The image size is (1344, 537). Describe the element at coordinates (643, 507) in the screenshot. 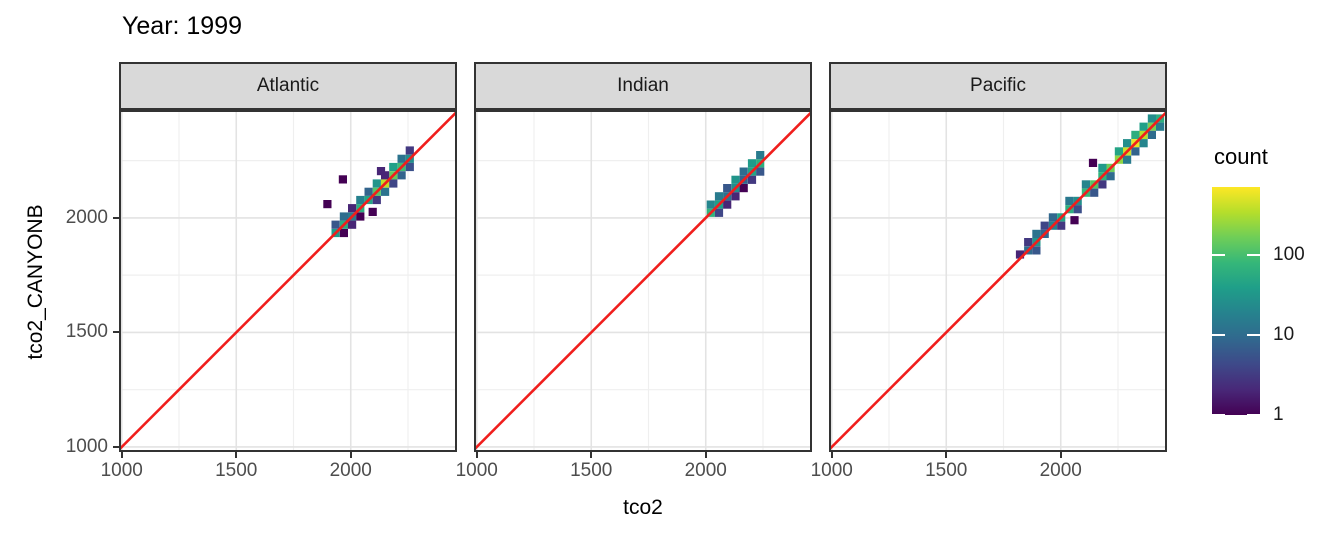

I see `x-axis-title: tco2` at that location.